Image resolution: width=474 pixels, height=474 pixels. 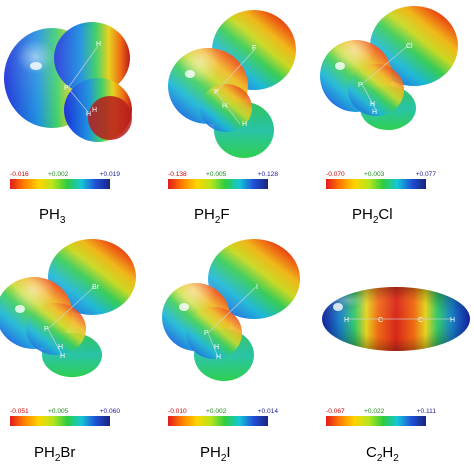 What do you see at coordinates (372, 216) in the screenshot?
I see `molecule-formula: PH2Cl` at bounding box center [372, 216].